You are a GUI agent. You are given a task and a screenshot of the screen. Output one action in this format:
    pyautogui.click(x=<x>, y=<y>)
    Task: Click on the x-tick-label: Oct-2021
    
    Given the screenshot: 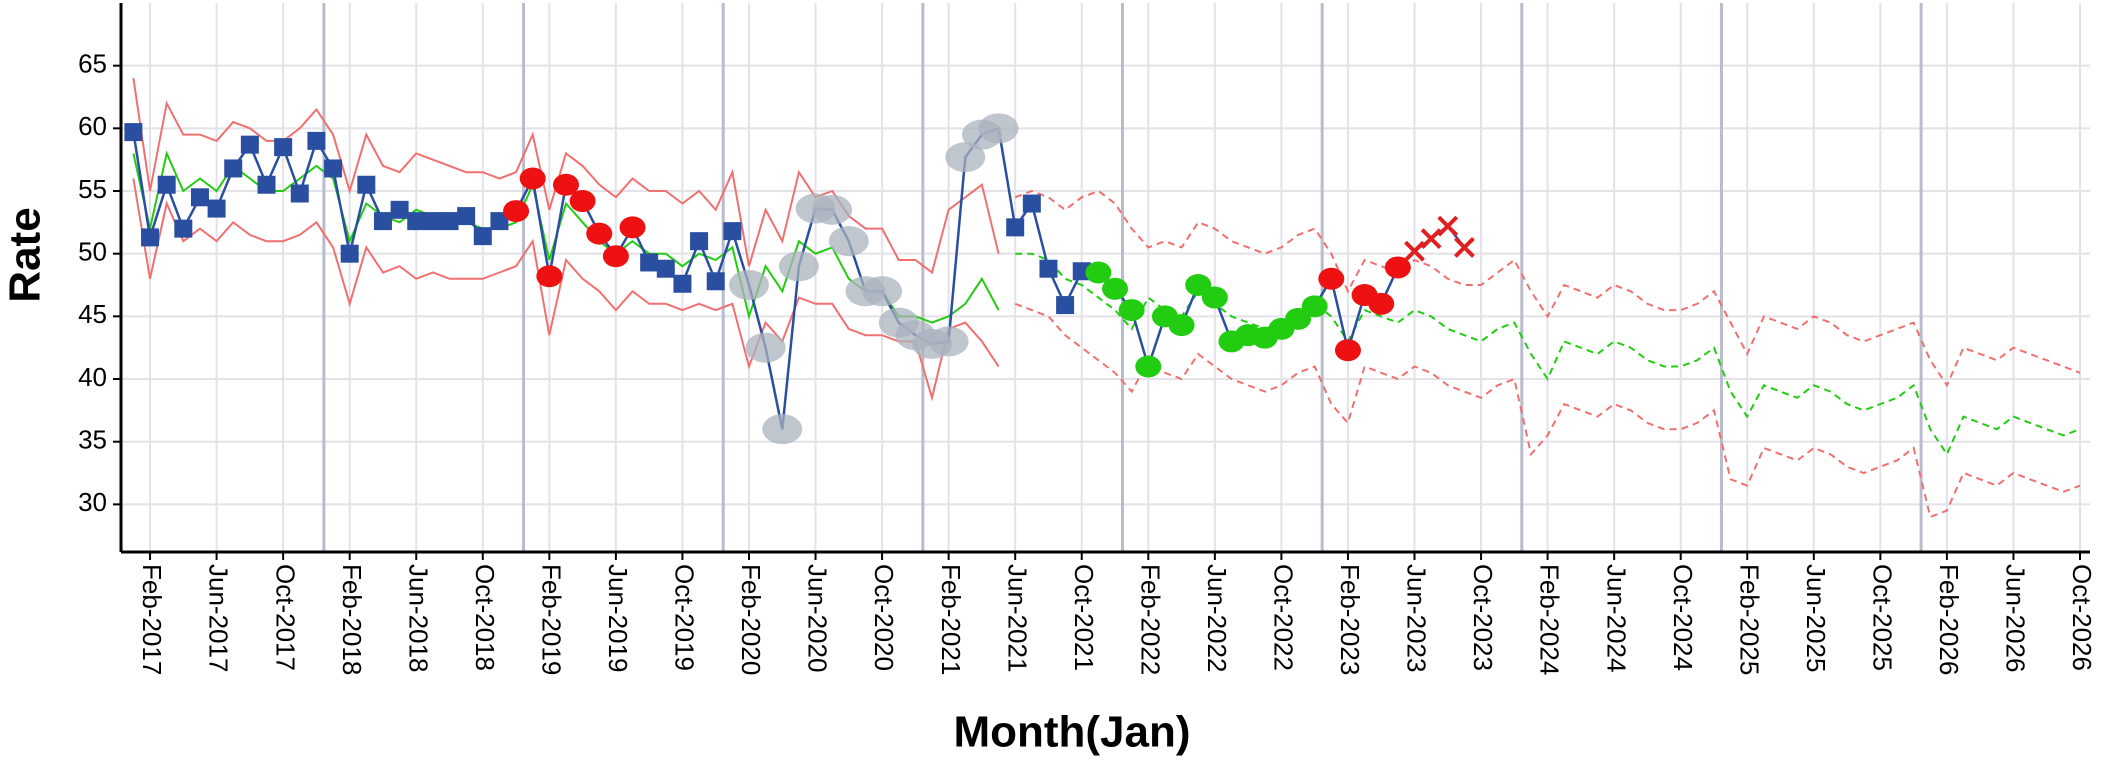 What is the action you would take?
    pyautogui.click(x=1084, y=617)
    